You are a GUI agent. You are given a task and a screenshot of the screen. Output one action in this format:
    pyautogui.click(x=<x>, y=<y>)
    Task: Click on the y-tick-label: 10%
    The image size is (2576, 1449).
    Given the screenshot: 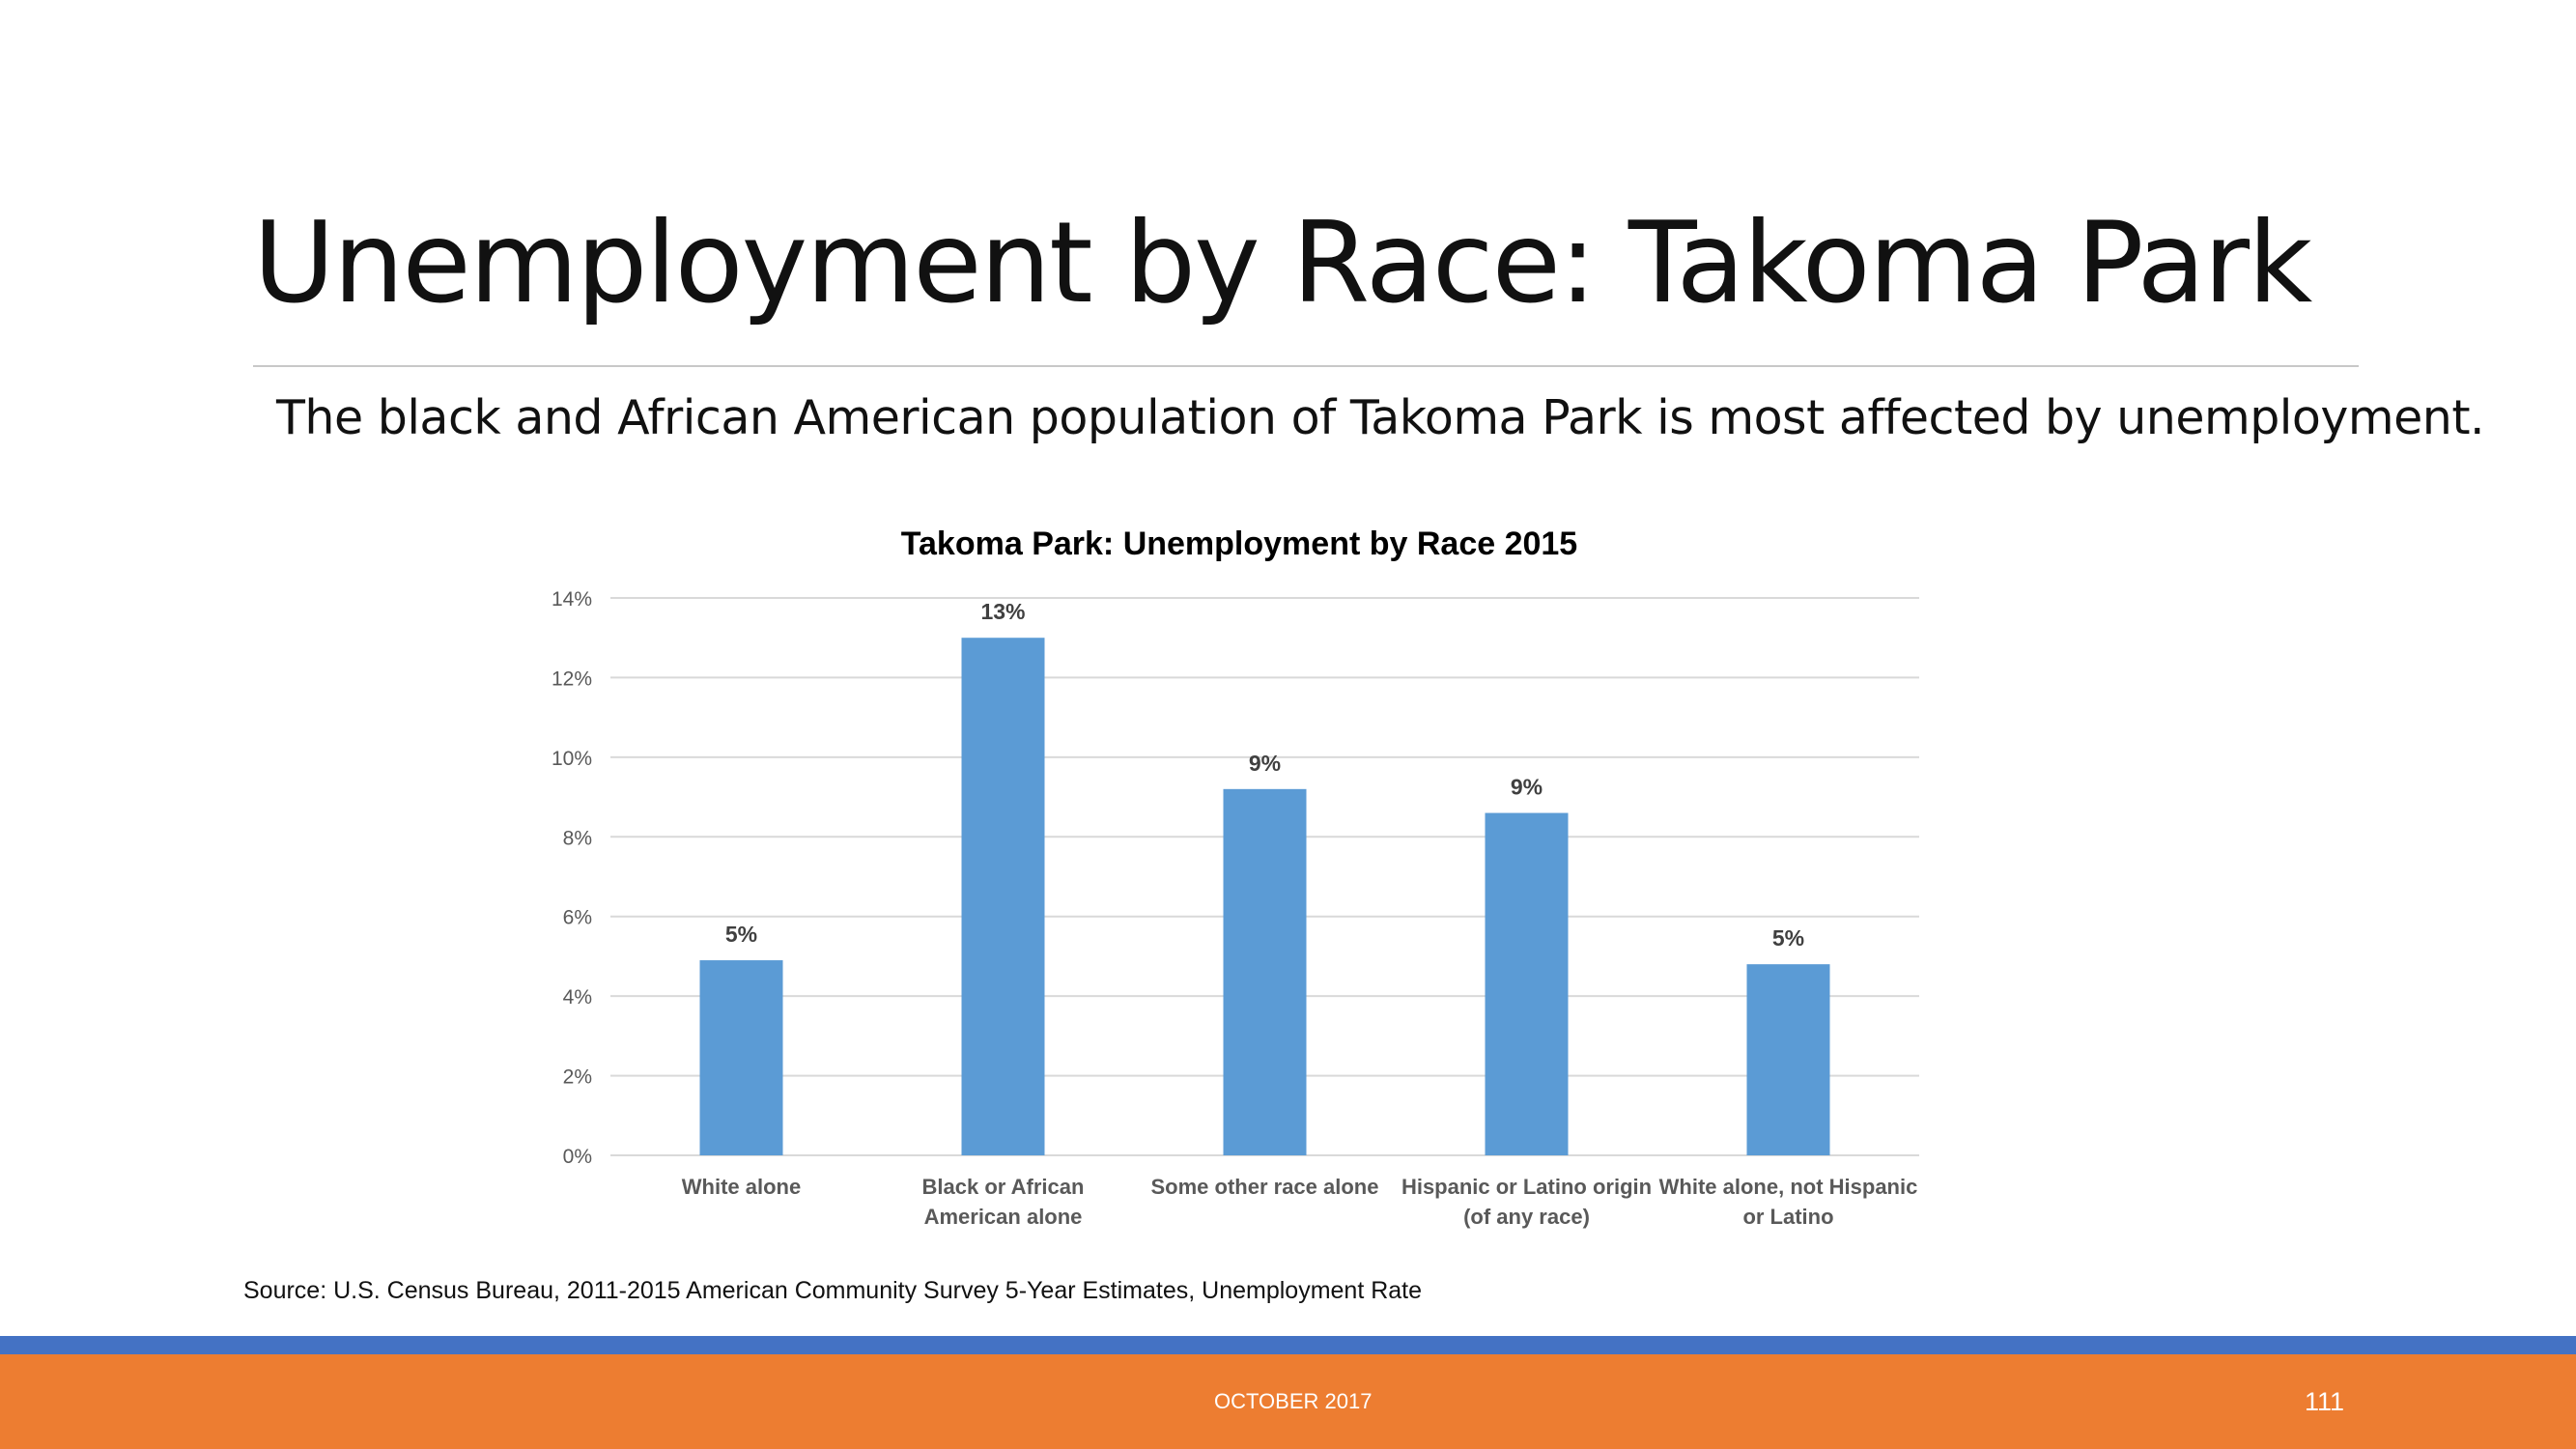 What is the action you would take?
    pyautogui.click(x=572, y=759)
    